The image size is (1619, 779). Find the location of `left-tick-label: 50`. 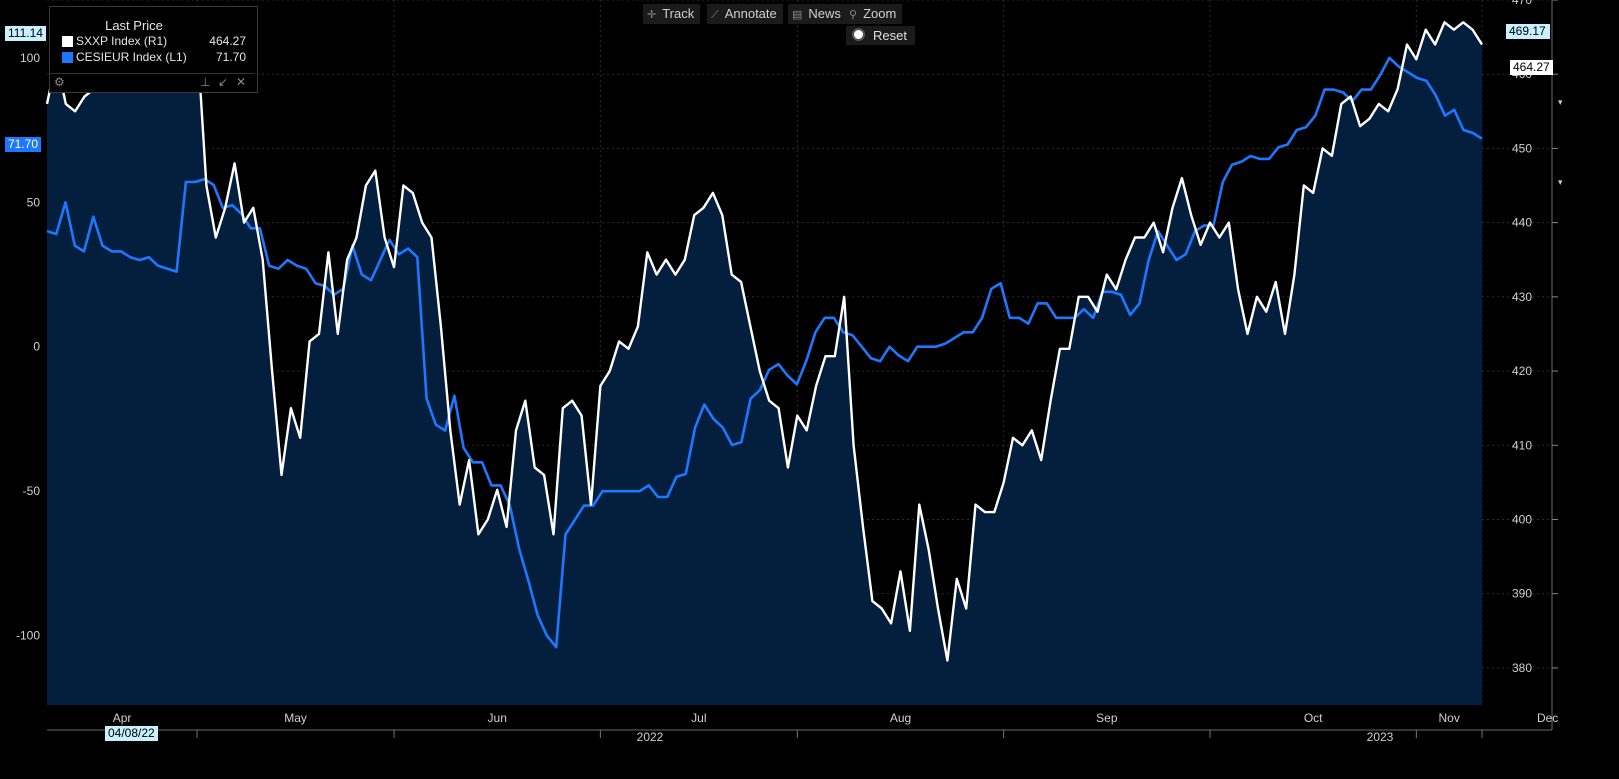

left-tick-label: 50 is located at coordinates (34, 202).